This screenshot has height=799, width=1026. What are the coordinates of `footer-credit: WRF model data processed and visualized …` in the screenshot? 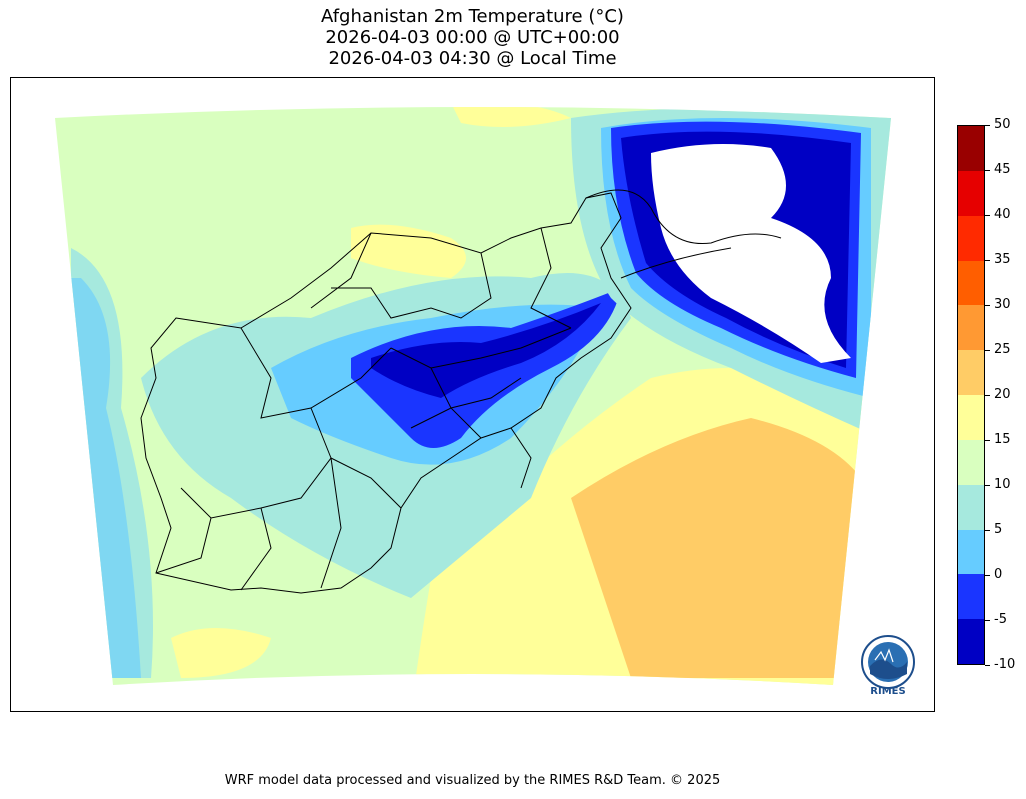 It's located at (472, 780).